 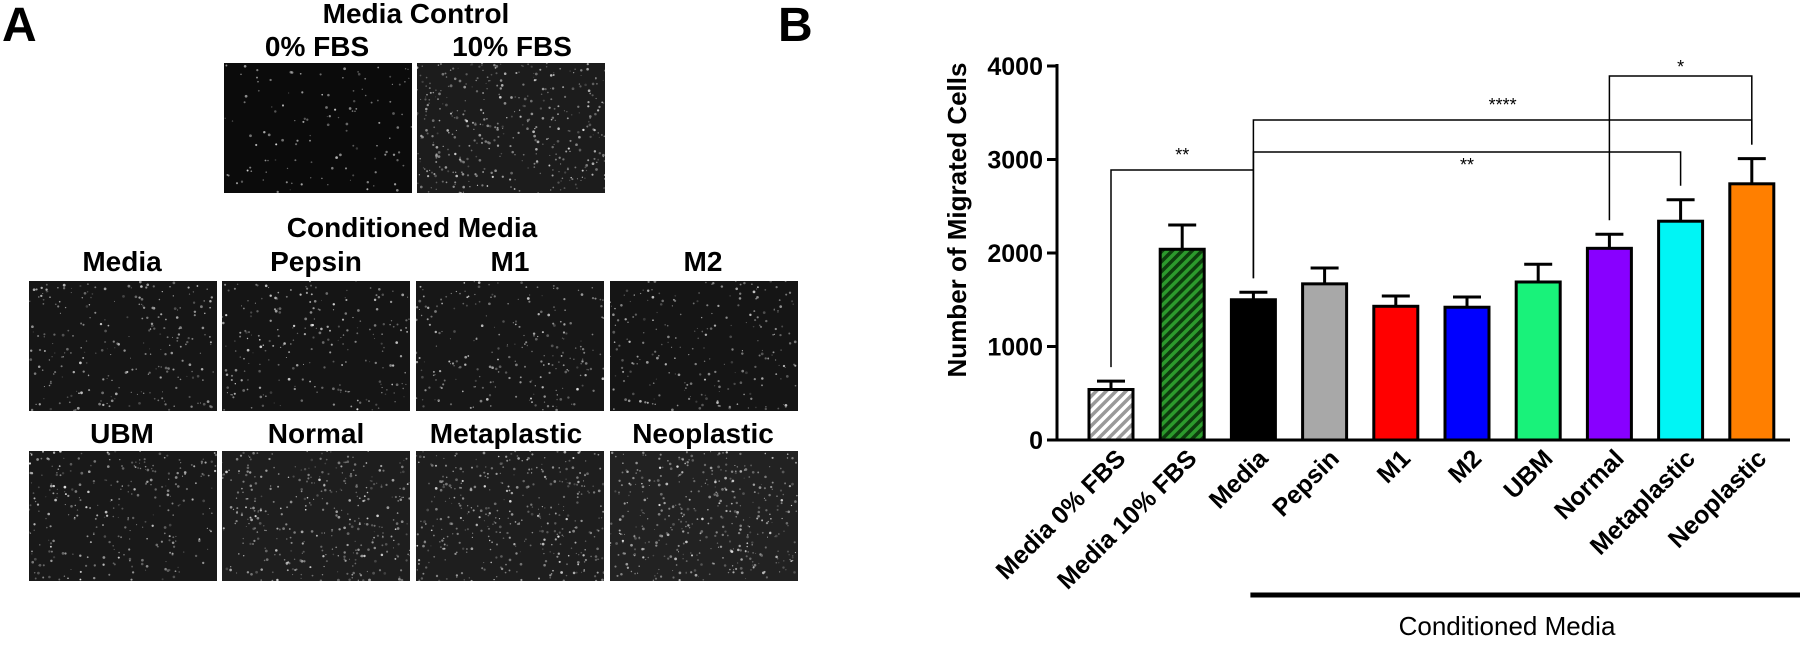 I want to click on x-tick-label: UBM, so click(x=1528, y=474).